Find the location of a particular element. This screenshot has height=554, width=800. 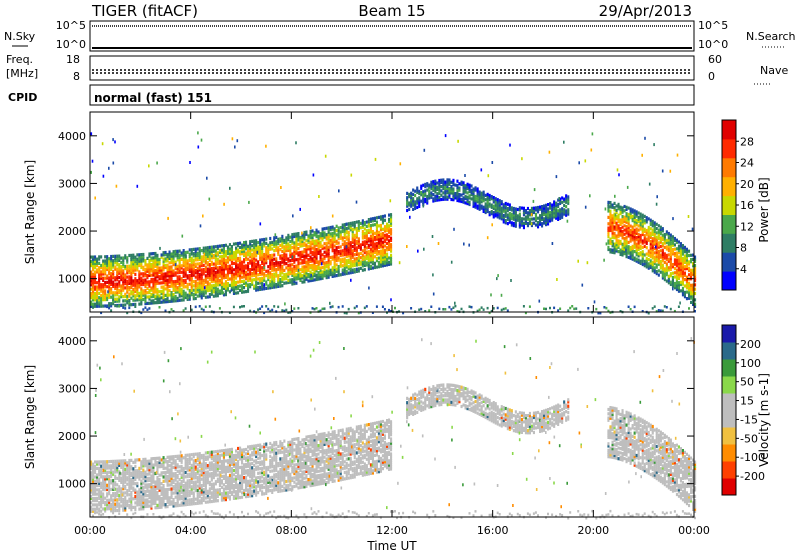

colorbar-tick-label: 24 is located at coordinates (747, 163).